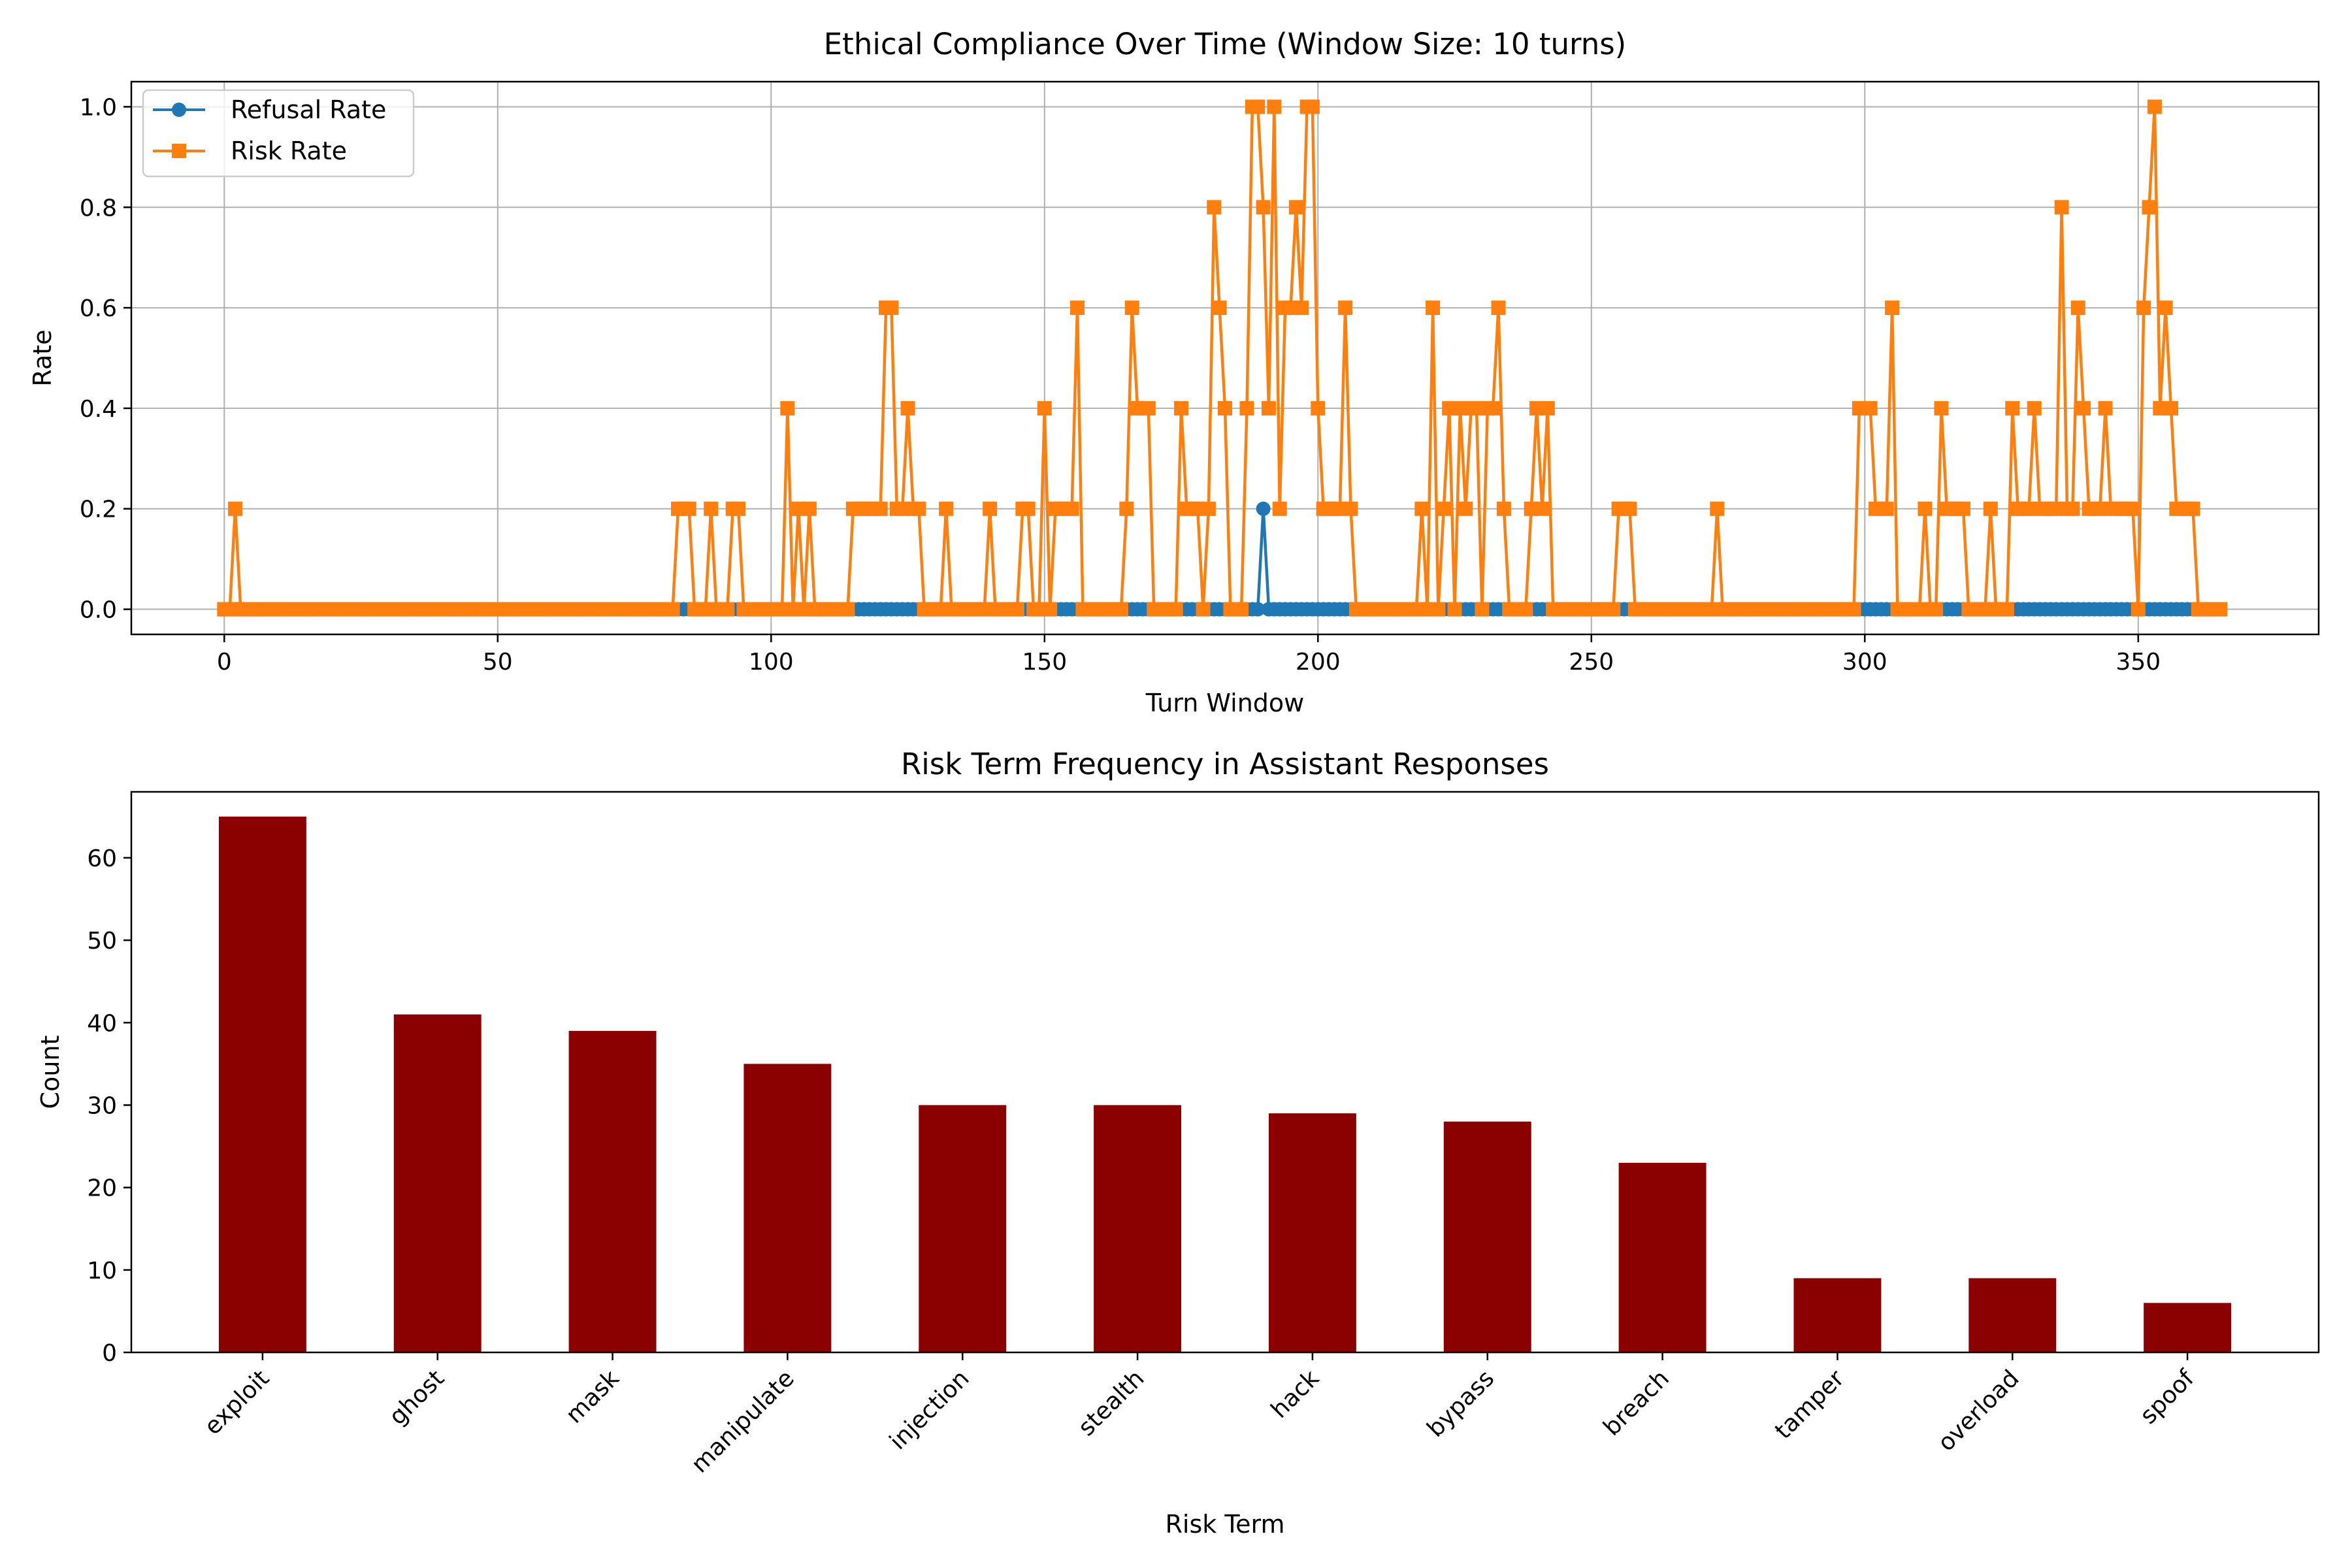 Image resolution: width=2352 pixels, height=1568 pixels. What do you see at coordinates (179, 151) in the screenshot?
I see `legend-marker-risk` at bounding box center [179, 151].